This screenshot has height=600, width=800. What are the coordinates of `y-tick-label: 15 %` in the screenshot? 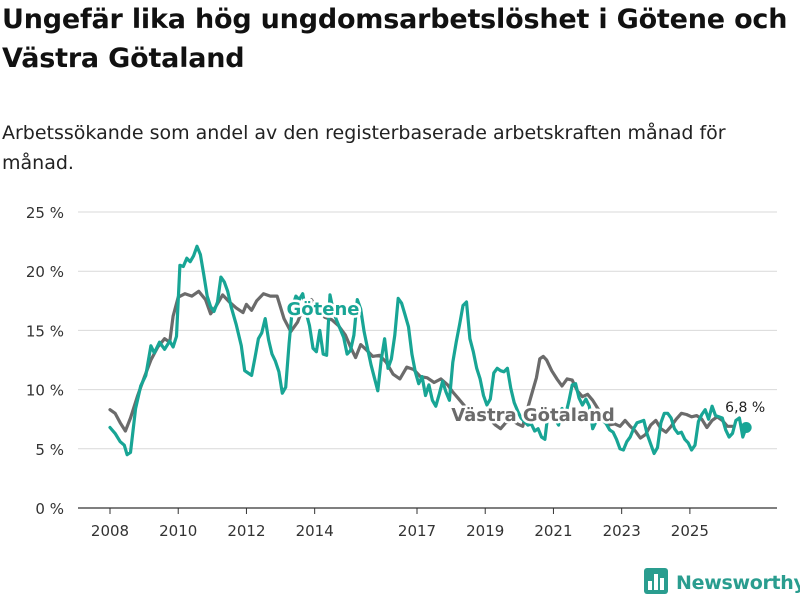 It's located at (45, 331).